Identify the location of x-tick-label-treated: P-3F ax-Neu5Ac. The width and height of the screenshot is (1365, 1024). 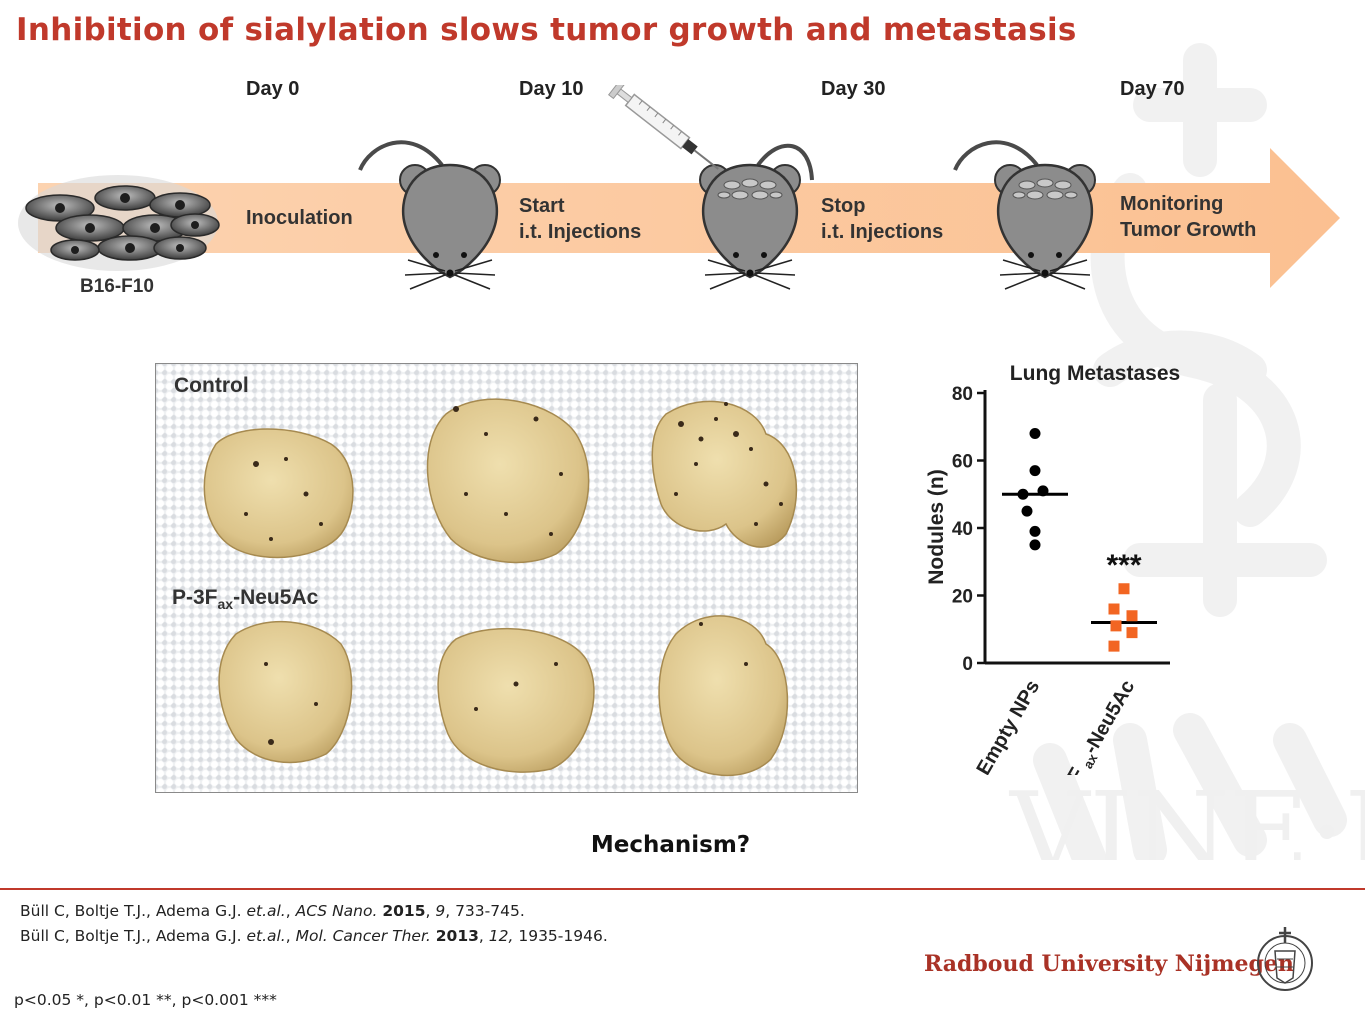
(1094, 726).